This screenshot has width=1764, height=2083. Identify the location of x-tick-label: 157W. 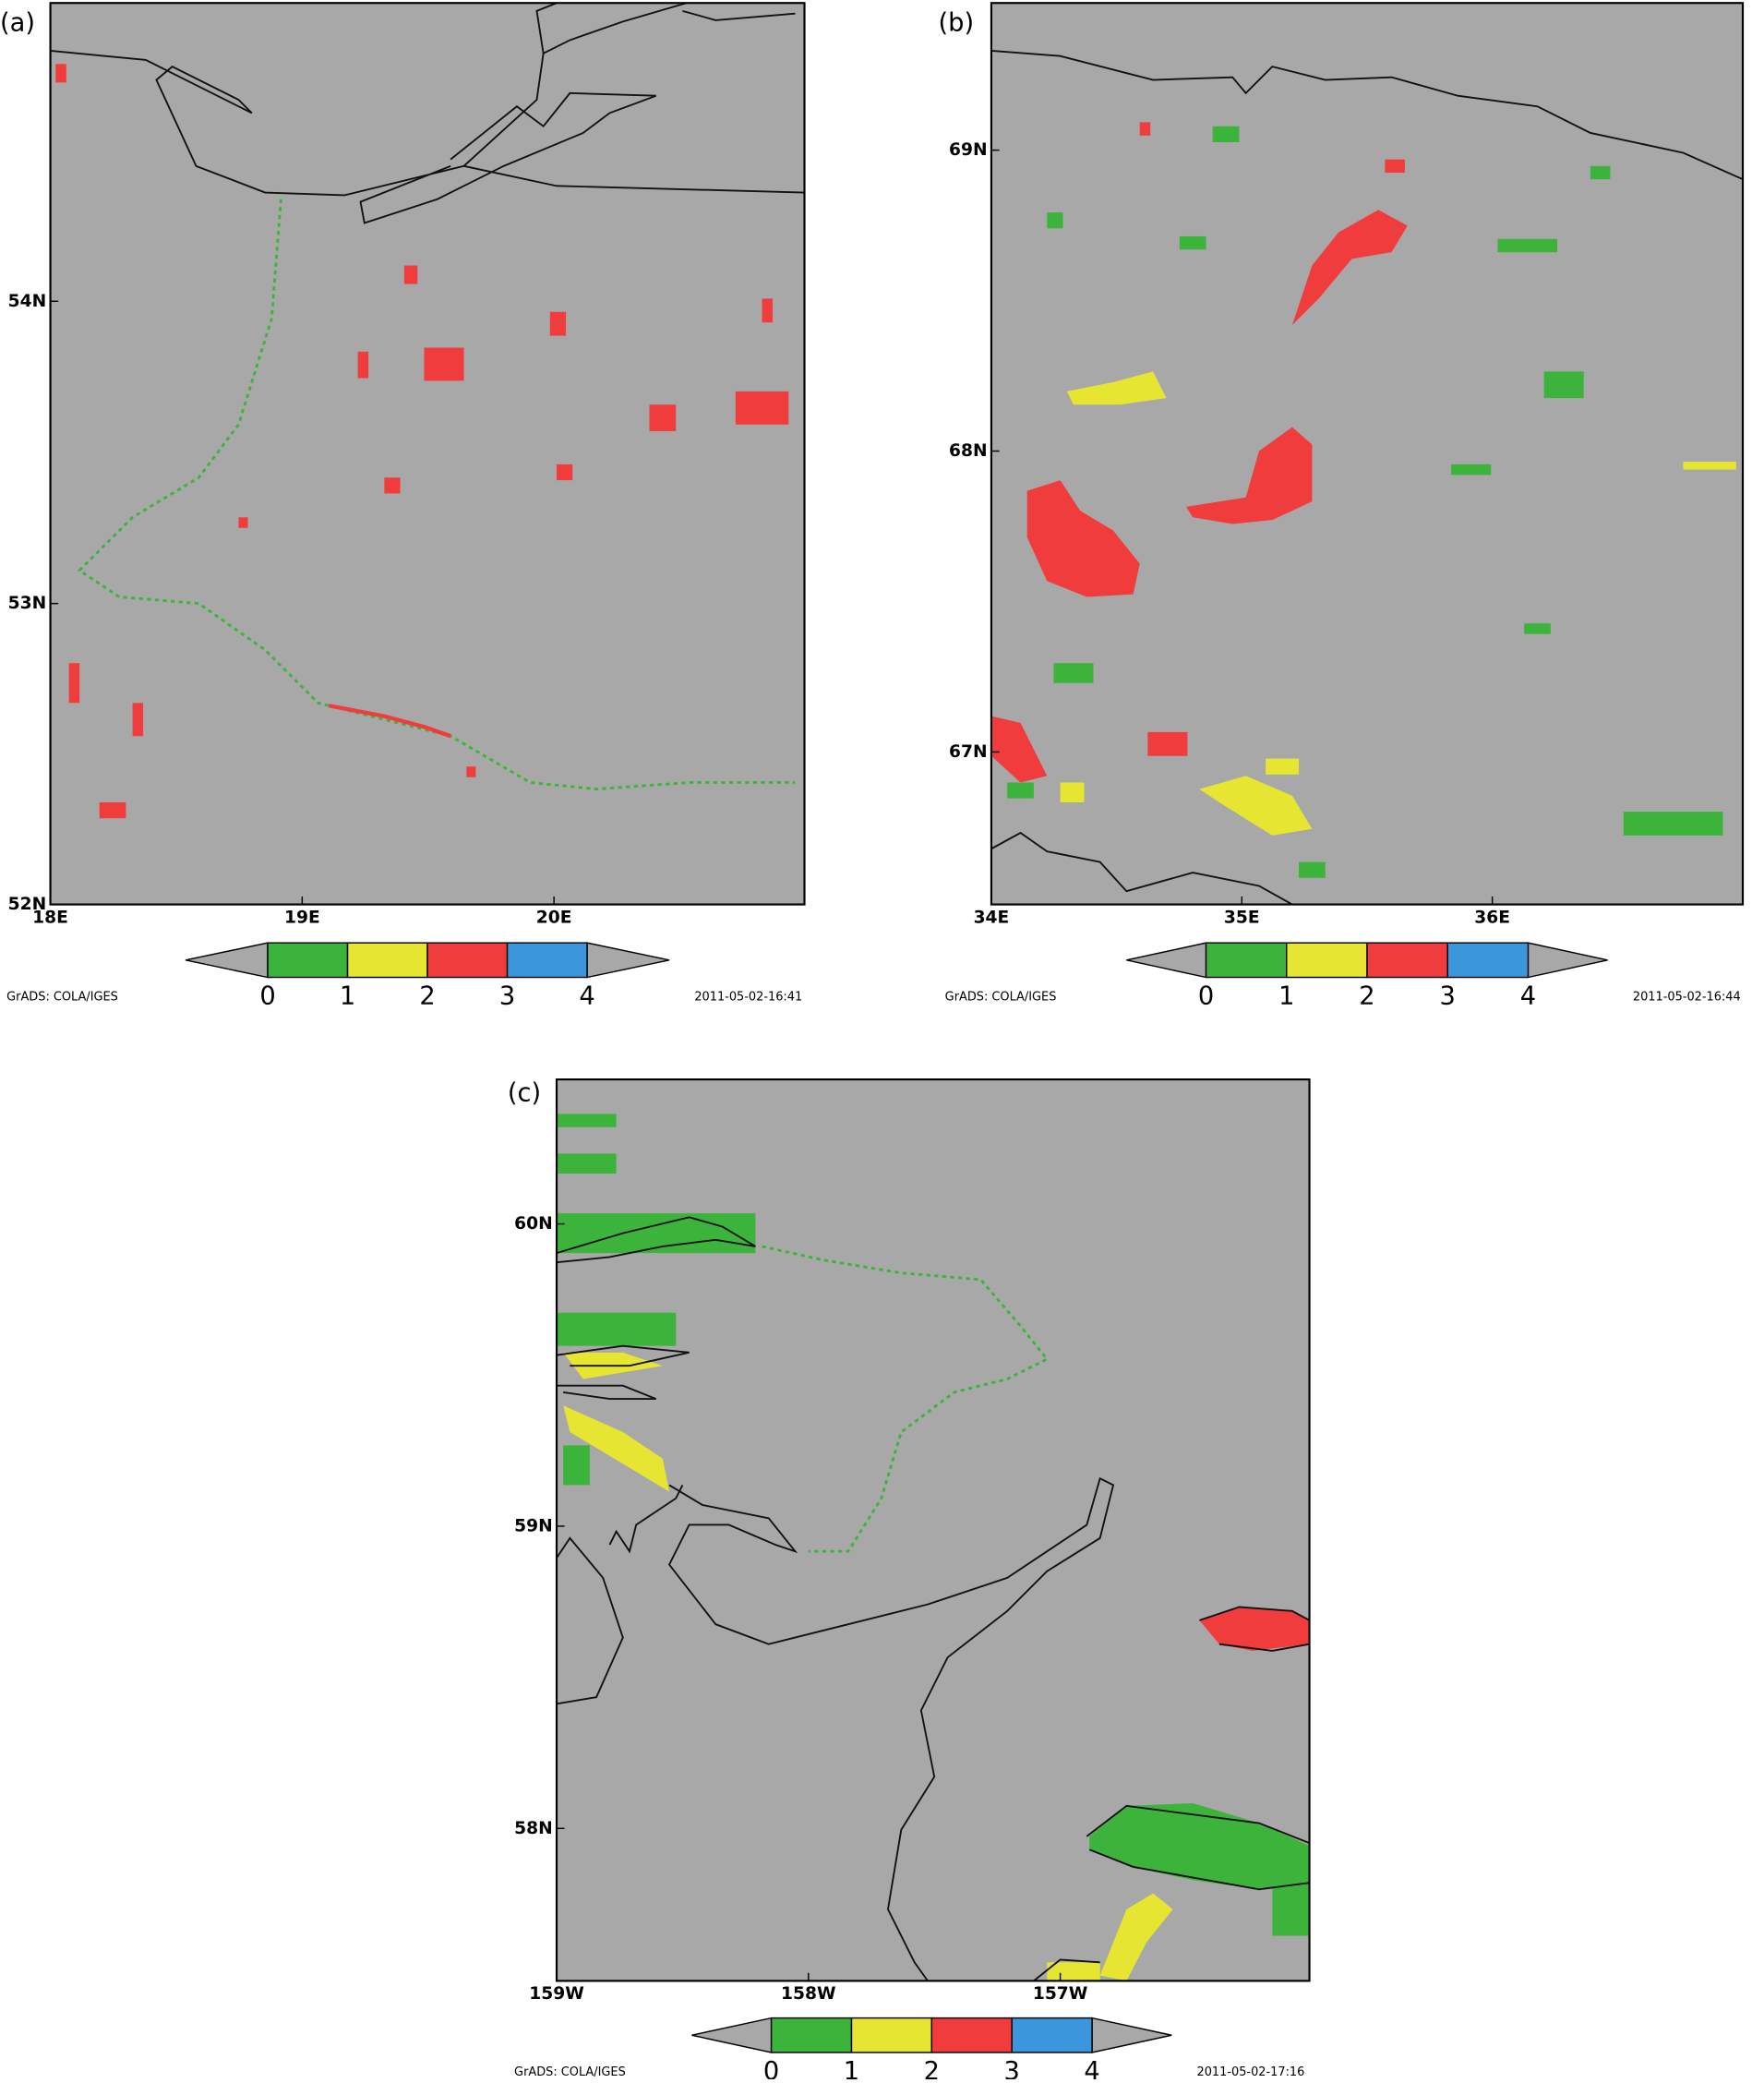
(1060, 1994).